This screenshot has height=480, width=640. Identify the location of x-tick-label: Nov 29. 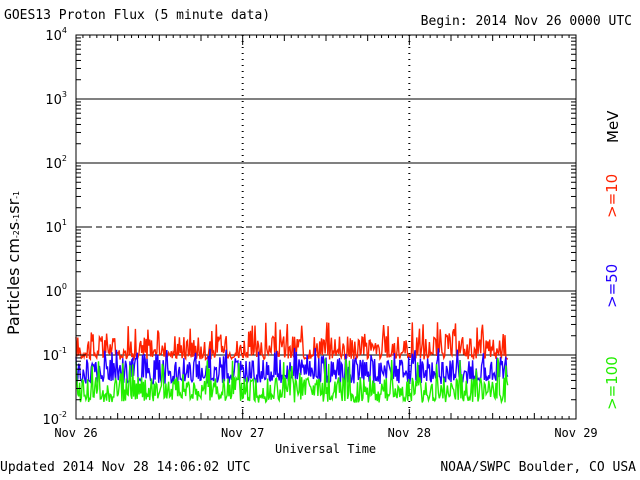
(575, 433).